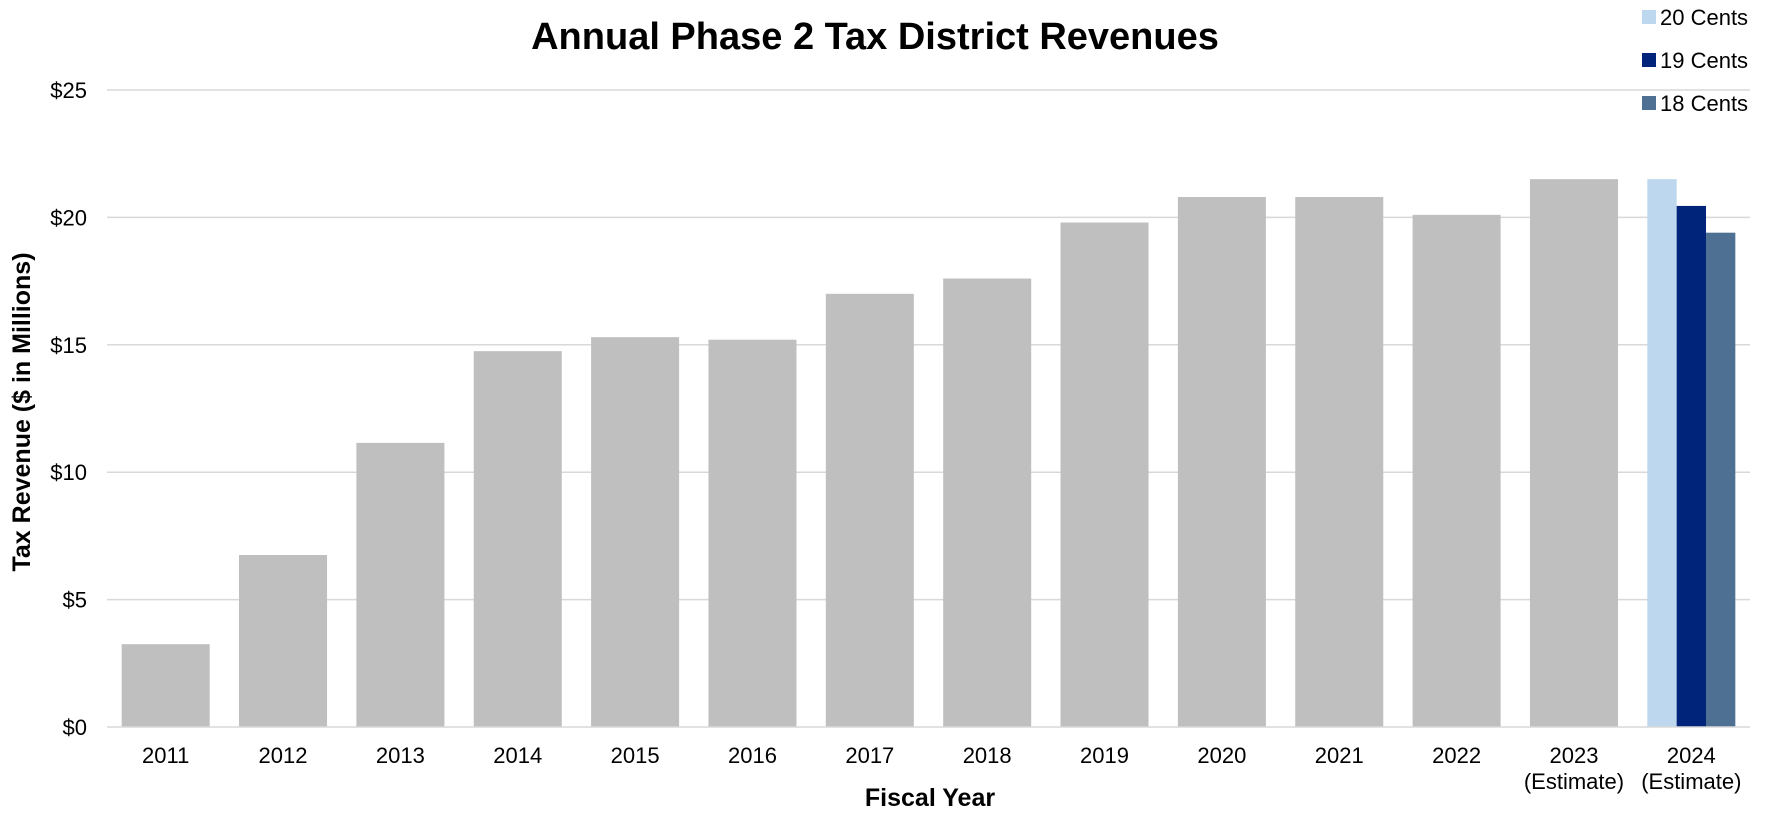 This screenshot has width=1767, height=813. I want to click on x-tick-label: 2012, so click(283, 755).